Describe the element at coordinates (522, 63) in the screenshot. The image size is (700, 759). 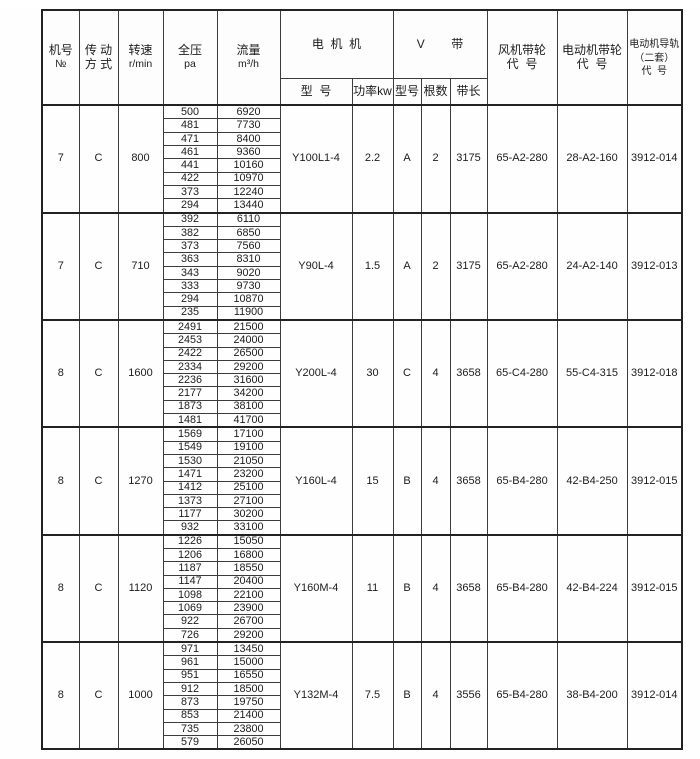
I see `fan-pulley-code-label: 代 号` at that location.